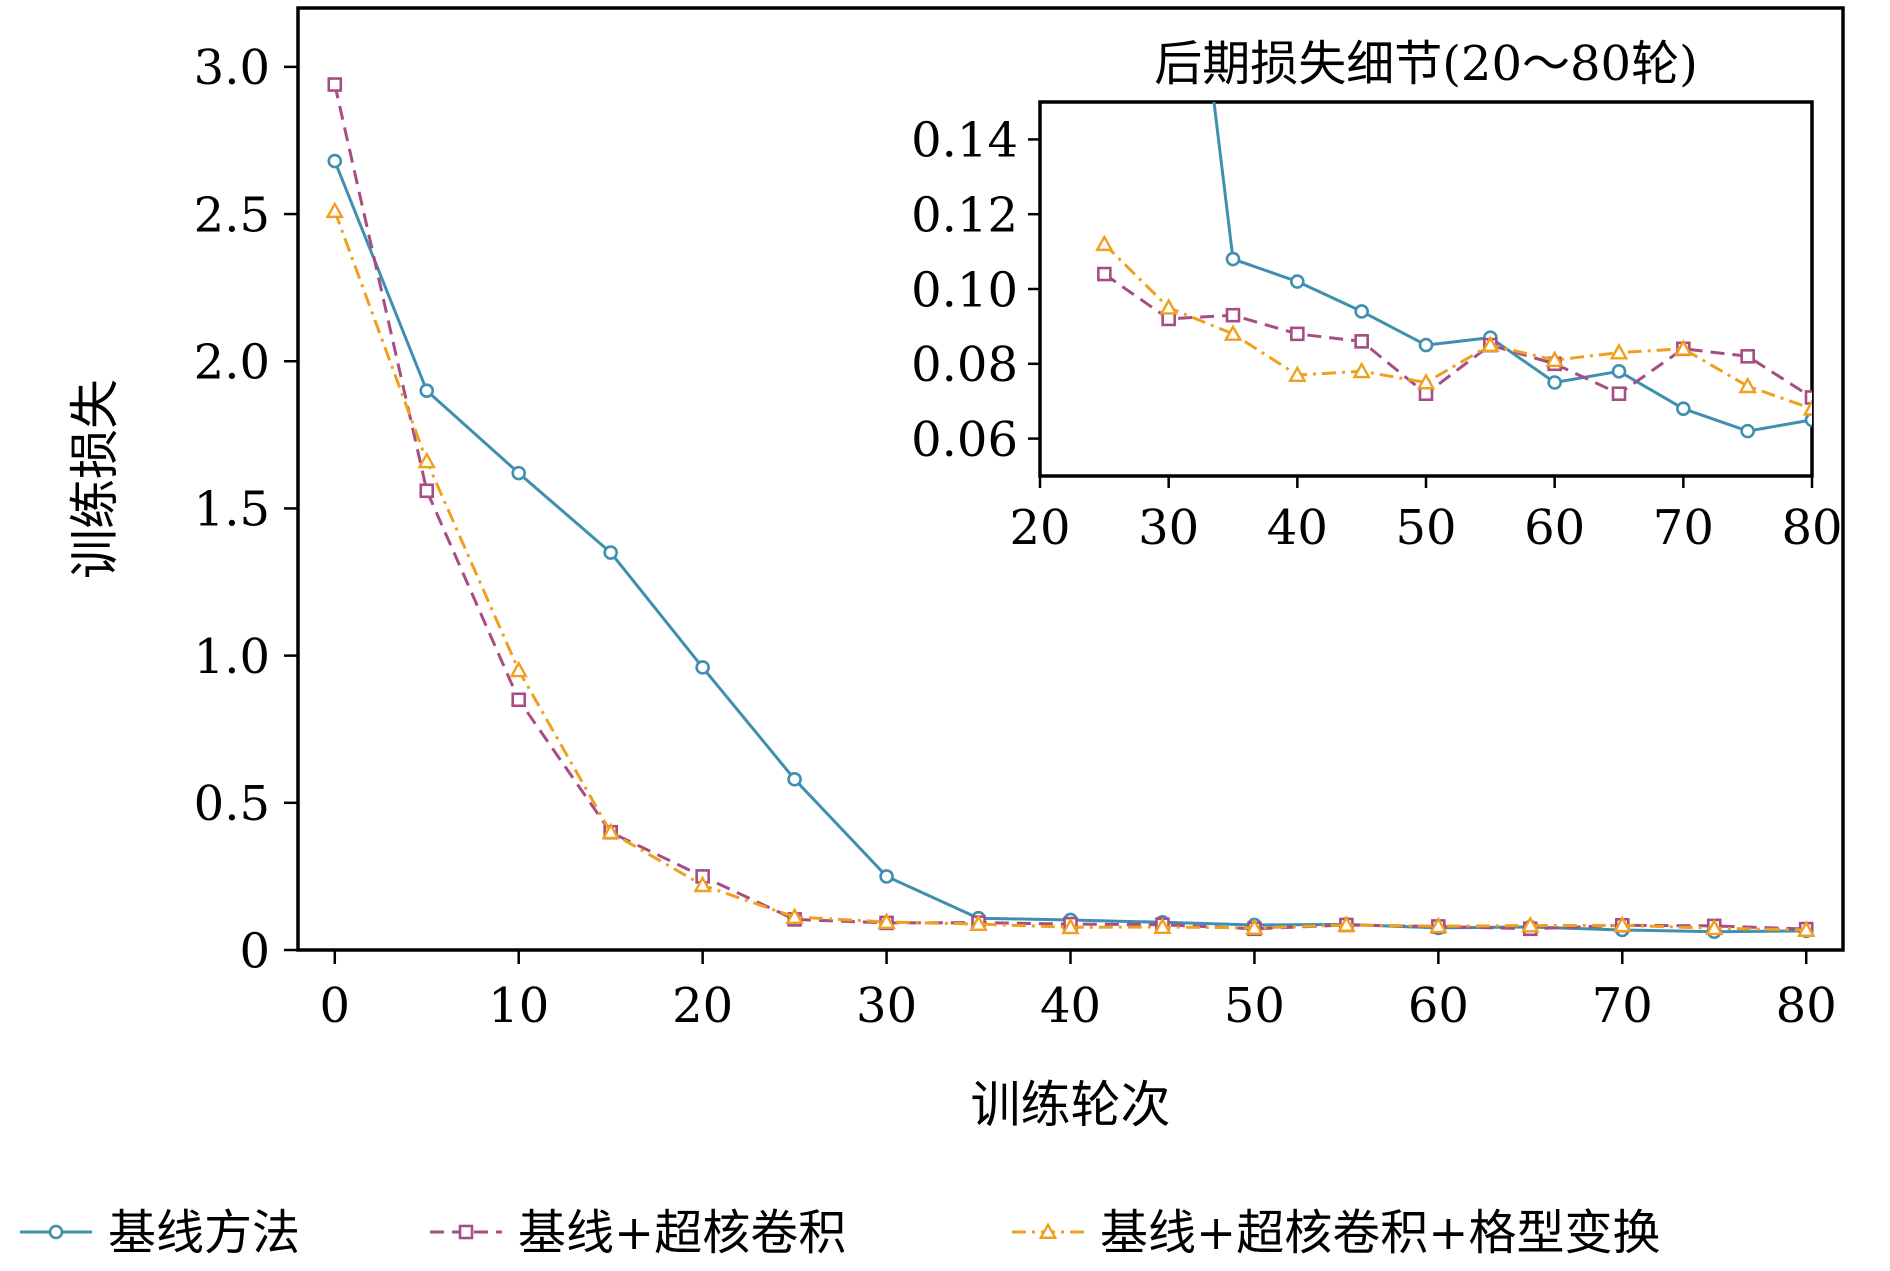  Describe the element at coordinates (682, 1233) in the screenshot. I see `legend-label-2: 基线+超核卷积` at that location.